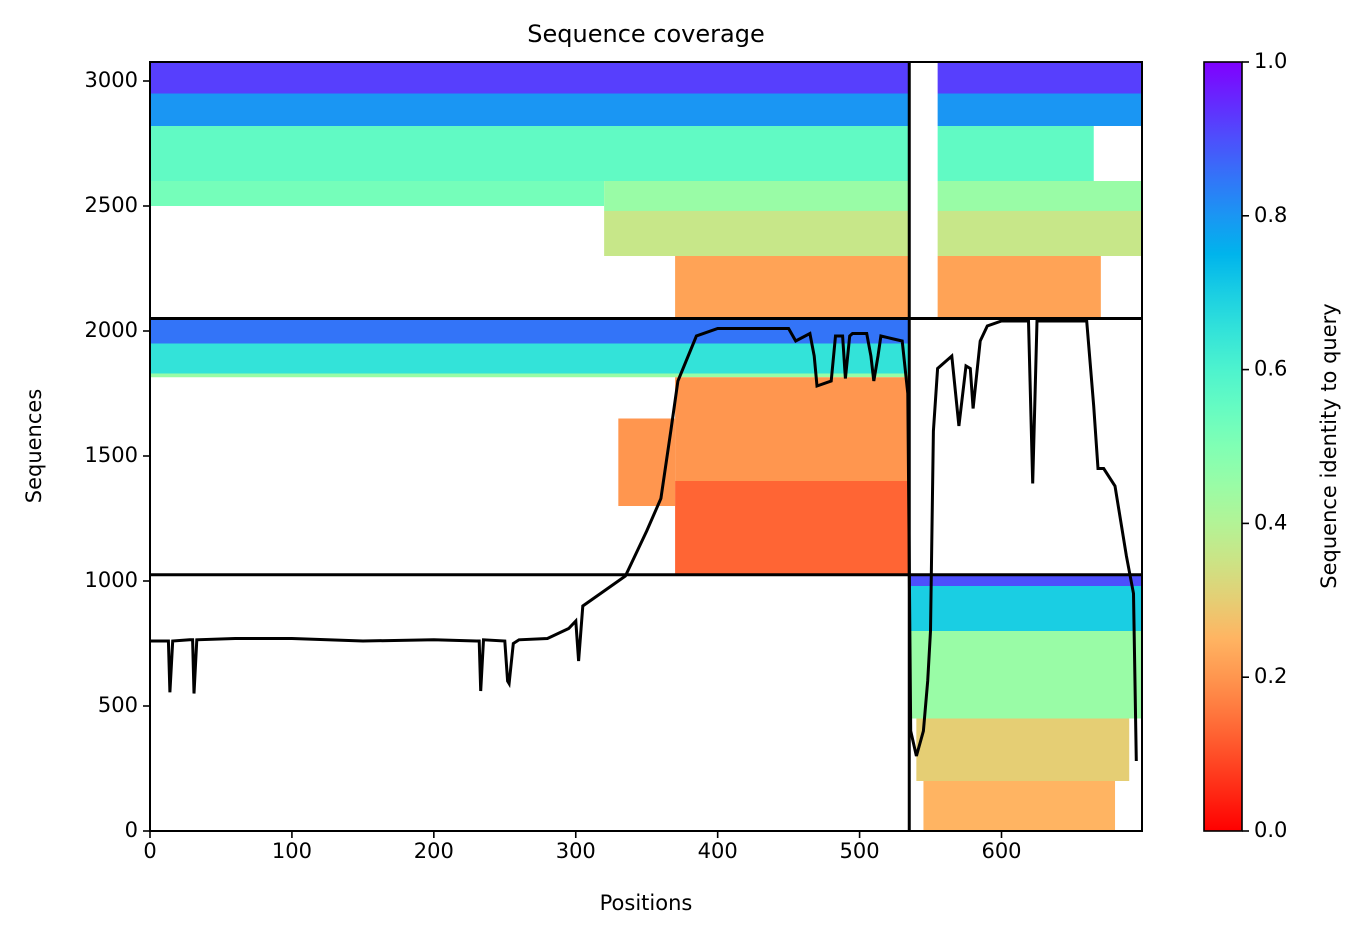  Describe the element at coordinates (111, 330) in the screenshot. I see `y-tick-label: 2000` at that location.